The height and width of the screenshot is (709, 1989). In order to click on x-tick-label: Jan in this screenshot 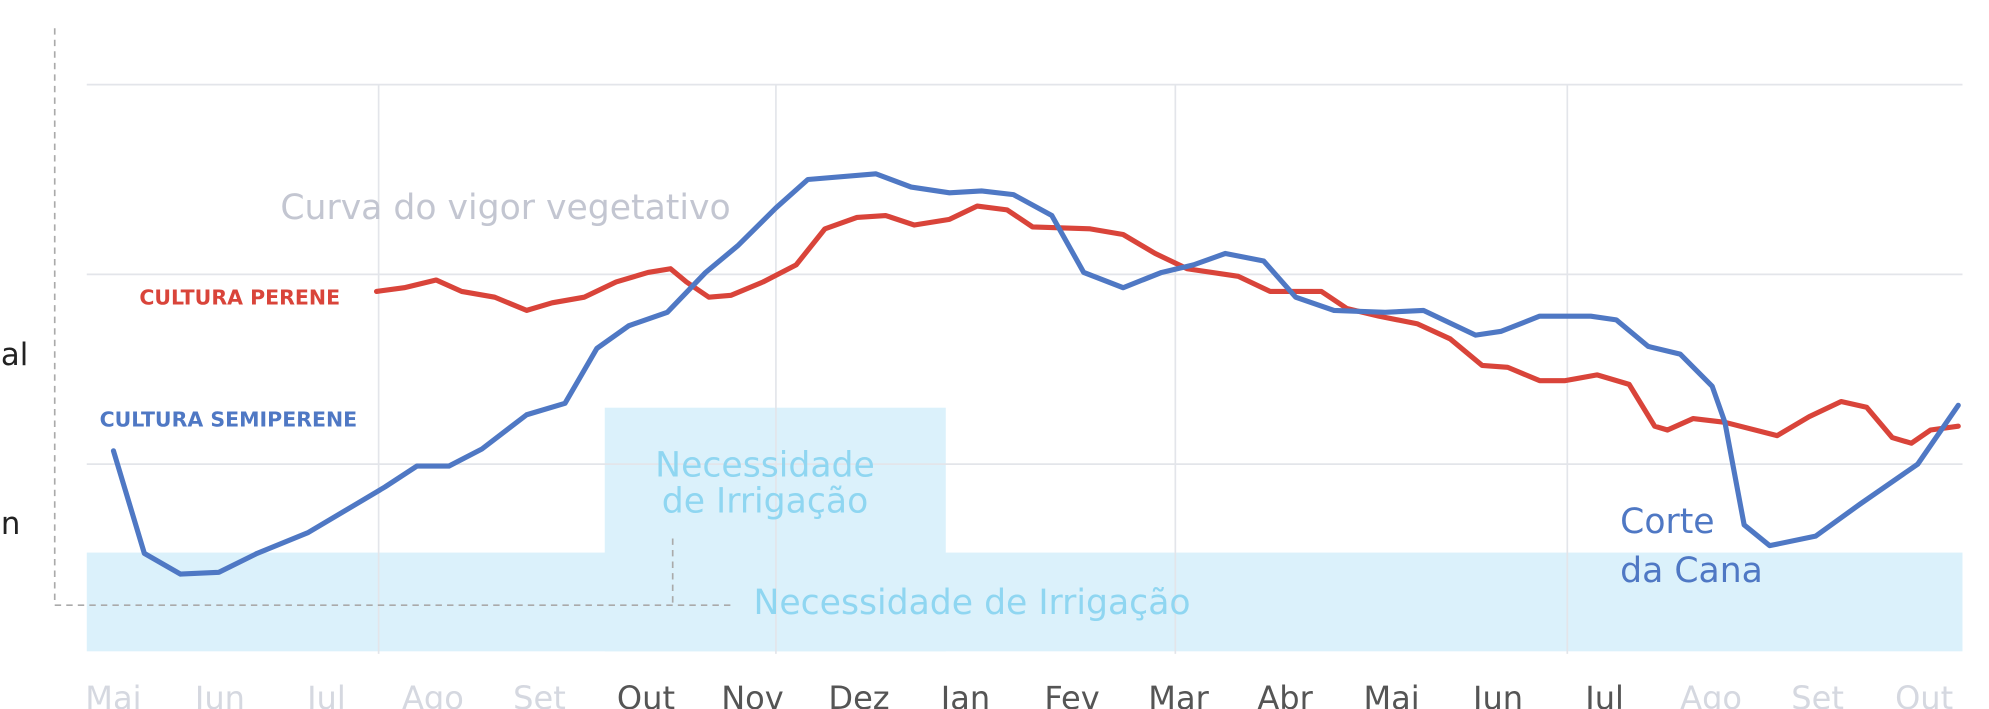, I will do `click(964, 694)`.